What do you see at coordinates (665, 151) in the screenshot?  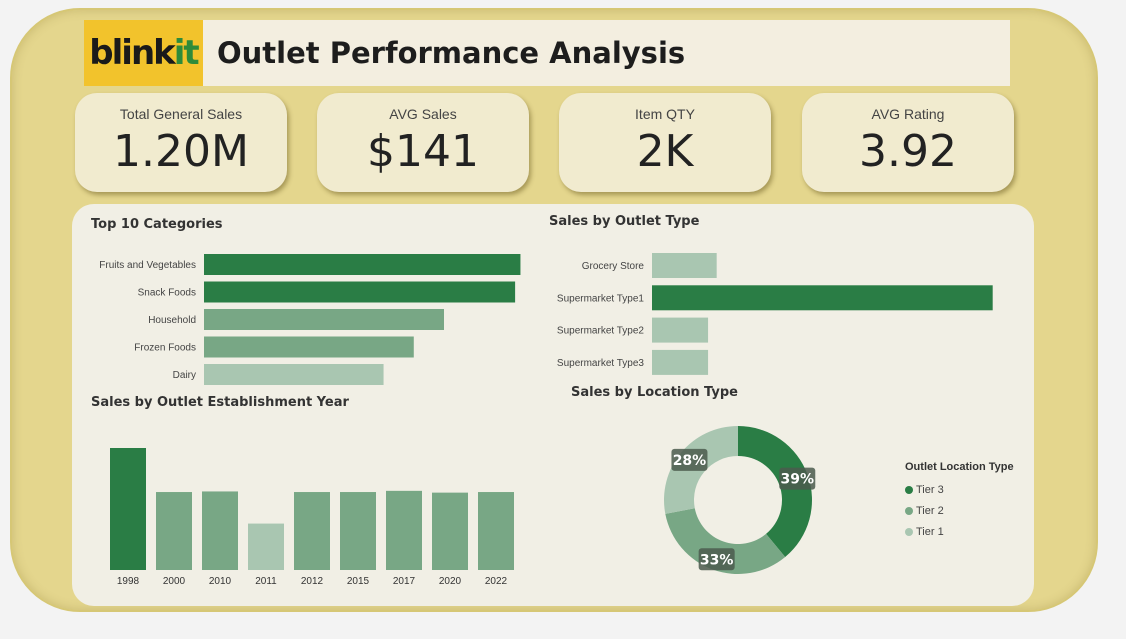 I see `kpi-value: 2K` at bounding box center [665, 151].